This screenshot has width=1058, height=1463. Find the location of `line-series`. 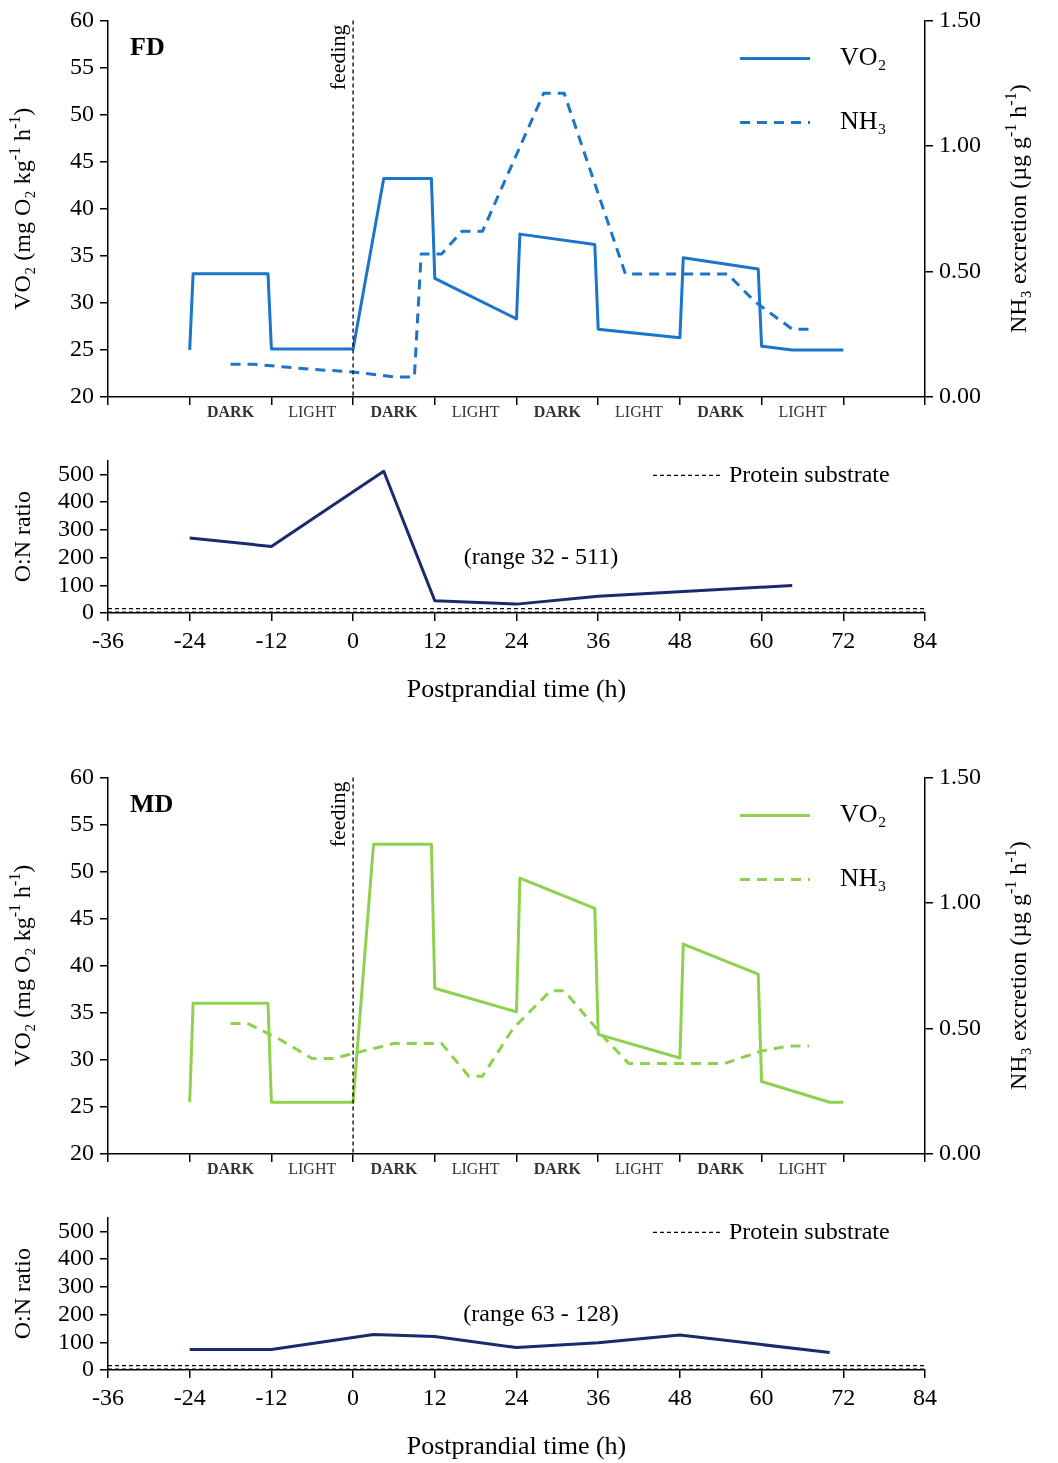

line-series is located at coordinates (520, 1033).